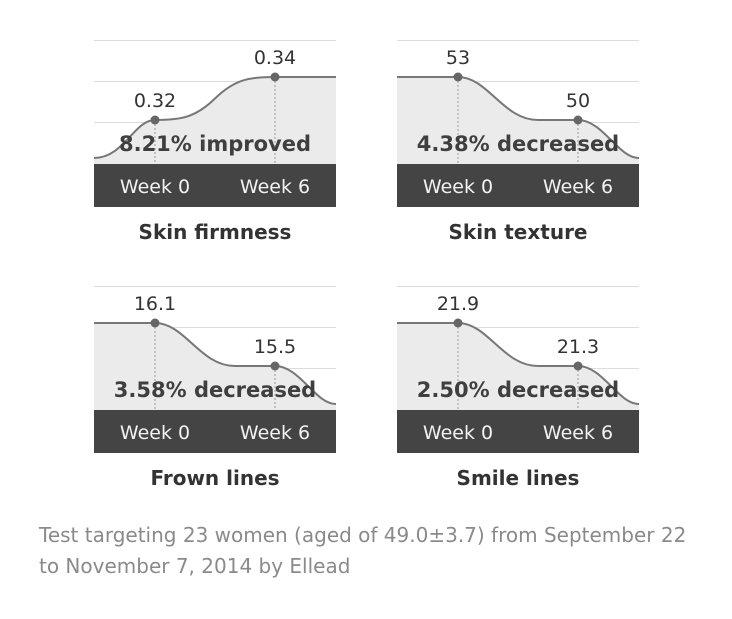  Describe the element at coordinates (458, 304) in the screenshot. I see `value-label-week0: 21.9` at that location.